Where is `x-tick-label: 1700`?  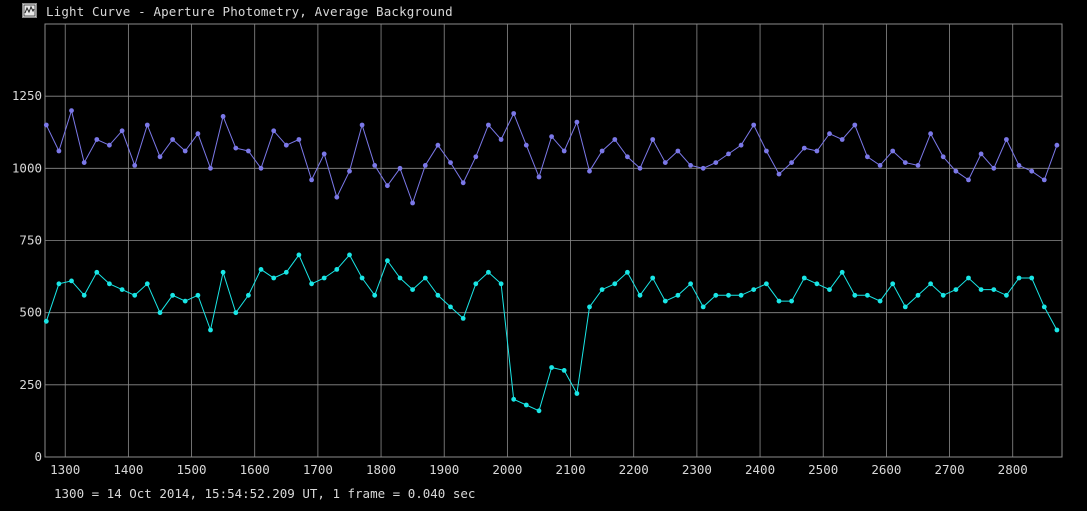 x-tick-label: 1700 is located at coordinates (318, 469).